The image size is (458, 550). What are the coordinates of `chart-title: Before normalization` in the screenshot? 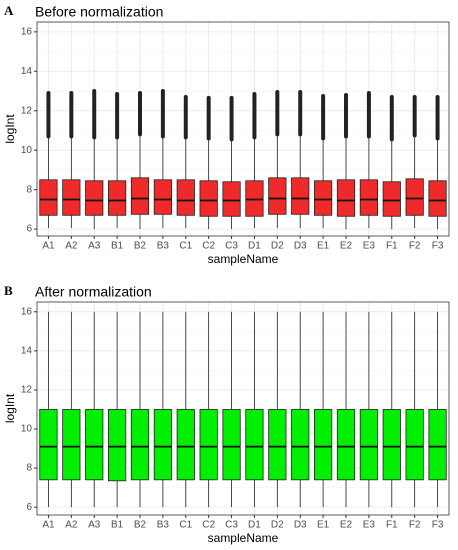 It's located at (99, 12).